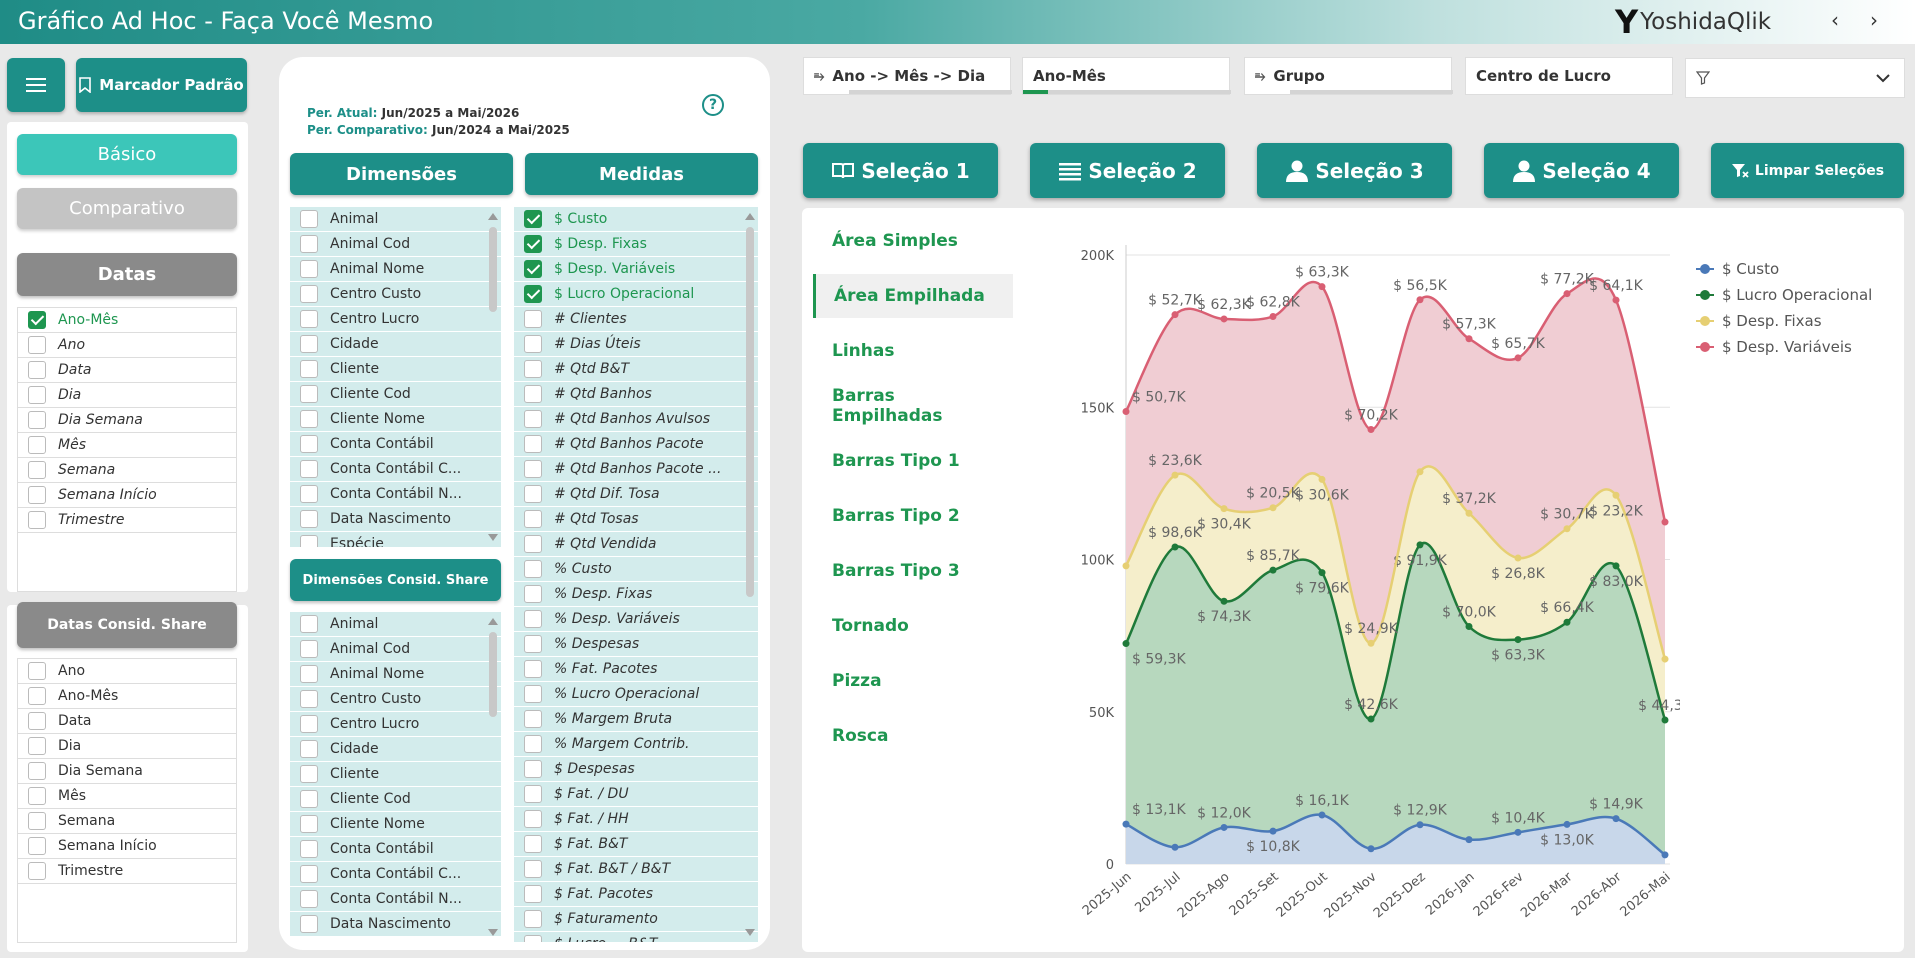 The width and height of the screenshot is (1915, 958). Describe the element at coordinates (1348, 76) in the screenshot. I see `filter-3: ⥱ Grupo` at that location.